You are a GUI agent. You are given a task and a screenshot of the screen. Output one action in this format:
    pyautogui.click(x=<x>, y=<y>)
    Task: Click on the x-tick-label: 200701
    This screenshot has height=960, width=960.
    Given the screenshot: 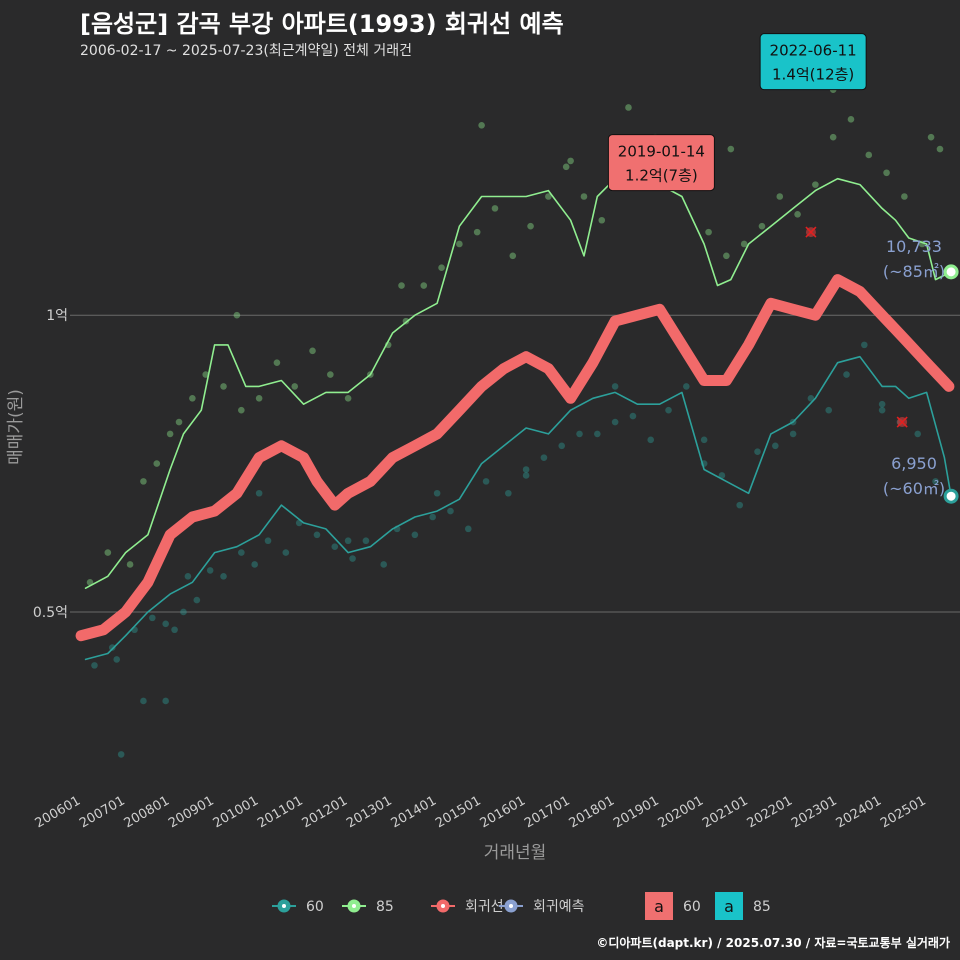 What is the action you would take?
    pyautogui.click(x=102, y=812)
    